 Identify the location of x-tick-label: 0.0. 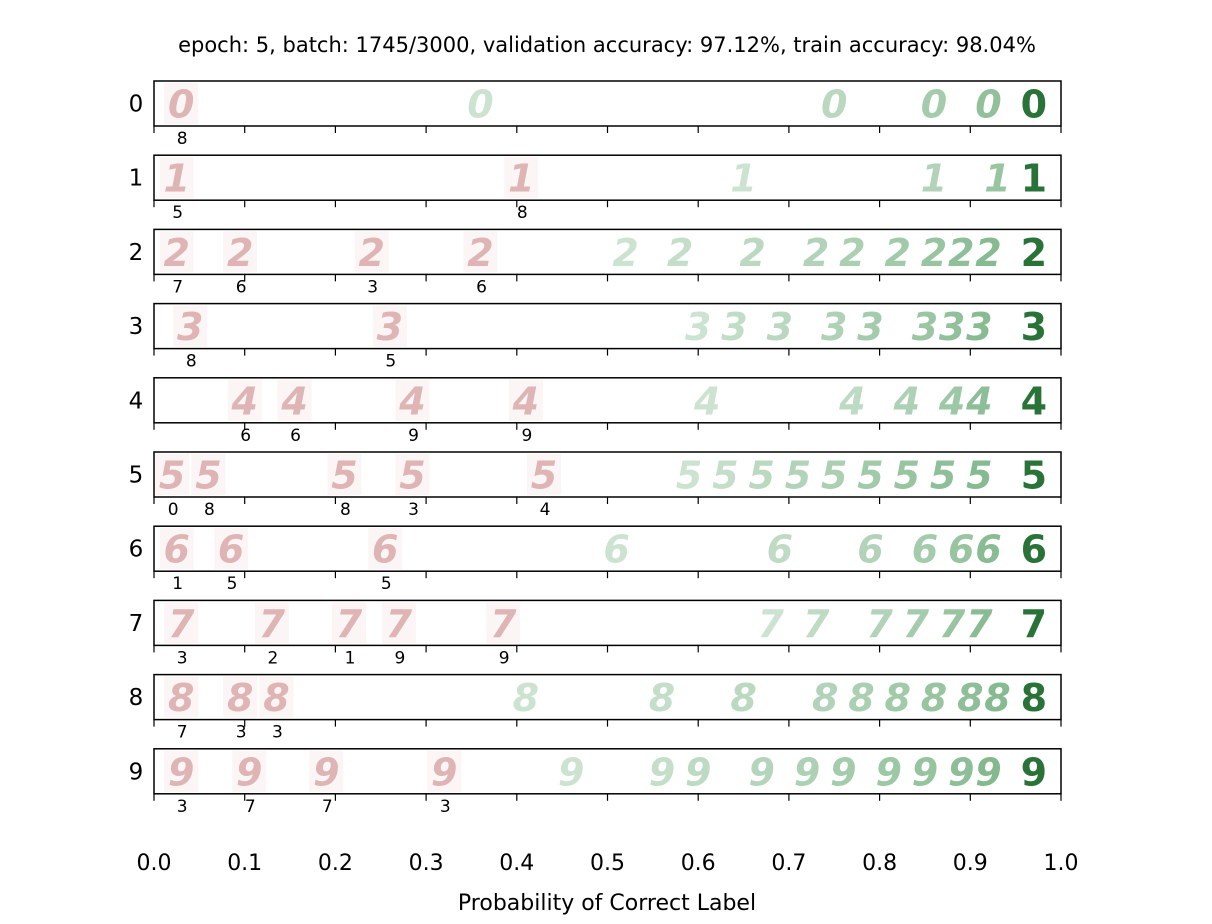
(154, 863).